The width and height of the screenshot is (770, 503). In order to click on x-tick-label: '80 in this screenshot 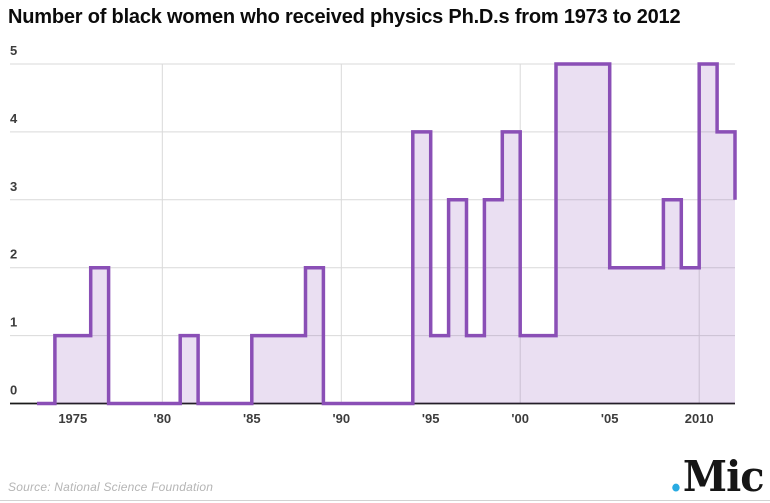, I will do `click(163, 418)`.